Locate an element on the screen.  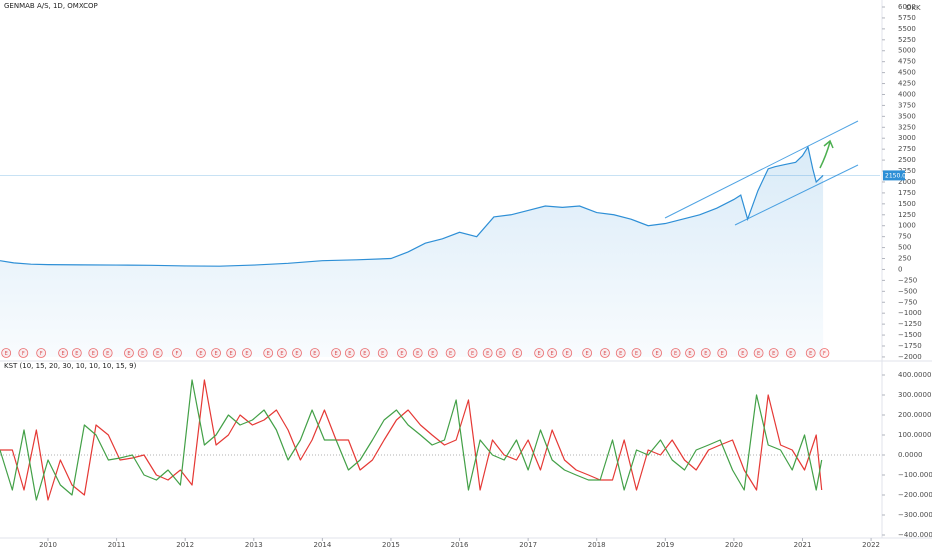
y-tick-label: 5750 is located at coordinates (907, 18).